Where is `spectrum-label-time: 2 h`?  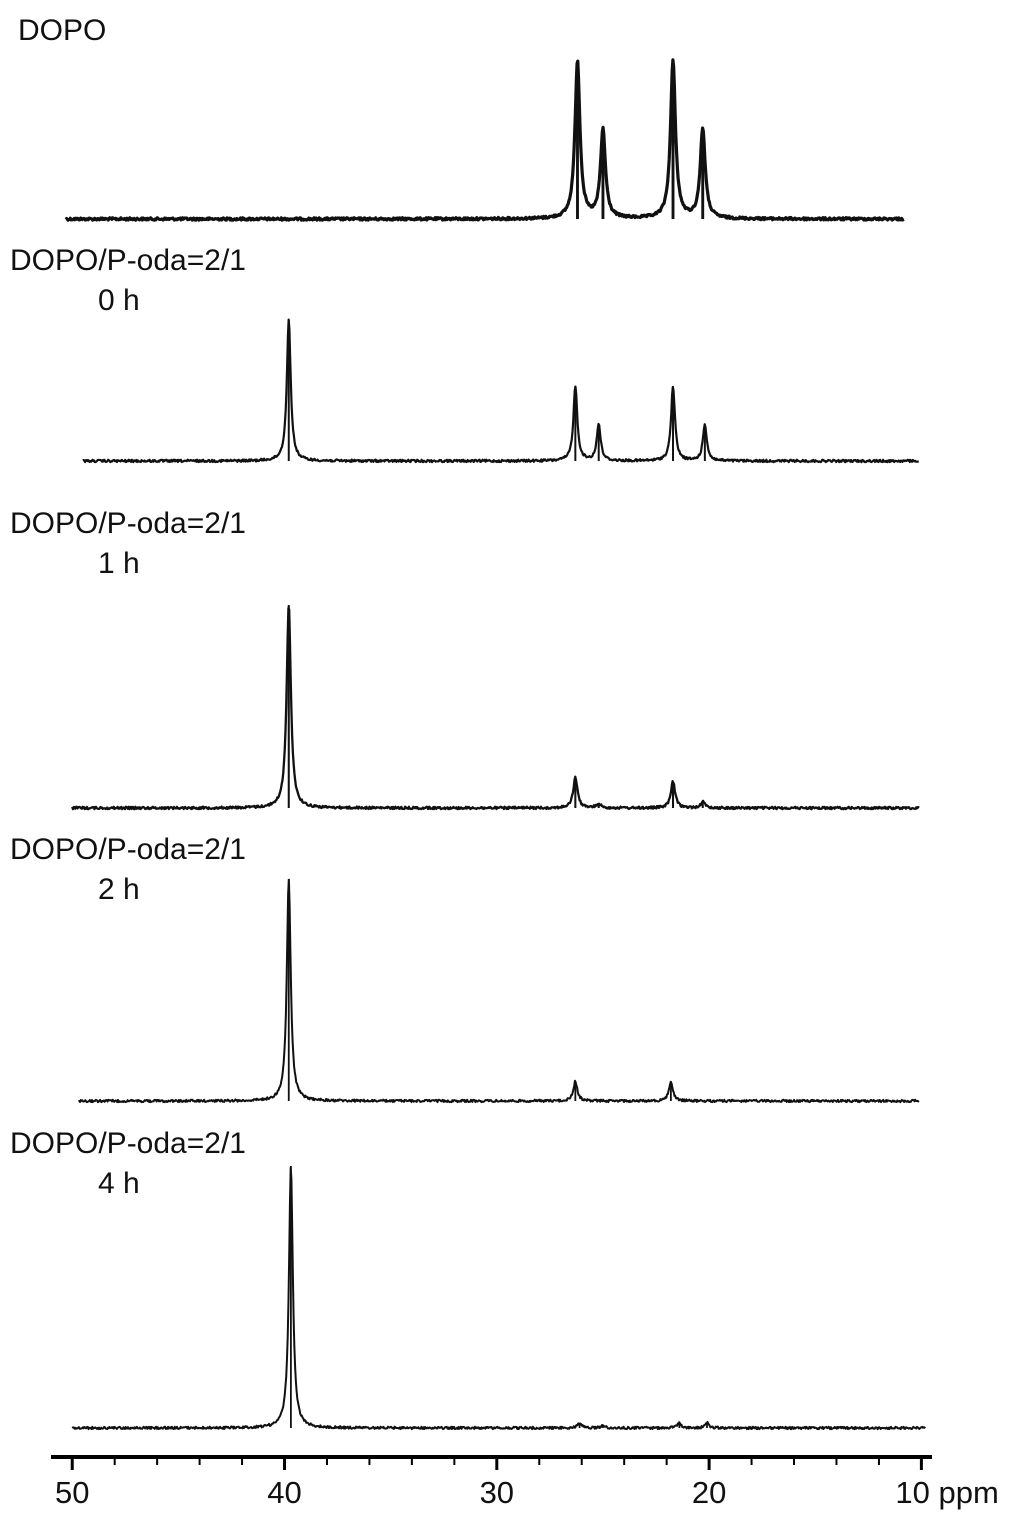
spectrum-label-time: 2 h is located at coordinates (119, 889).